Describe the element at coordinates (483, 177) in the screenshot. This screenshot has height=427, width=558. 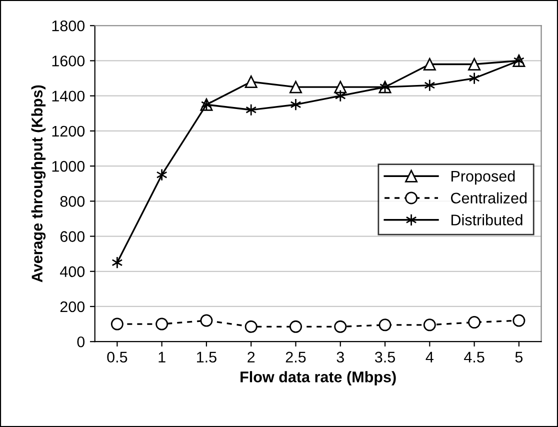
I see `legend-label: Proposed` at that location.